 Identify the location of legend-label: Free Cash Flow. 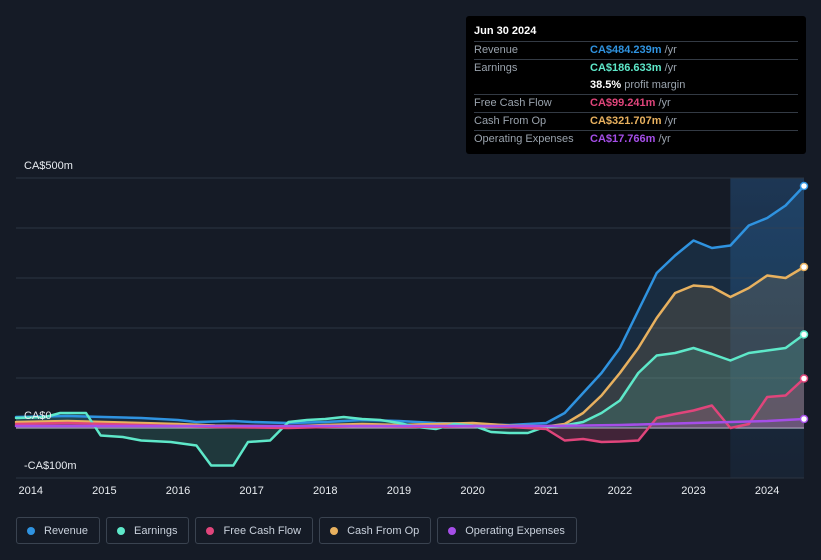
(262, 530).